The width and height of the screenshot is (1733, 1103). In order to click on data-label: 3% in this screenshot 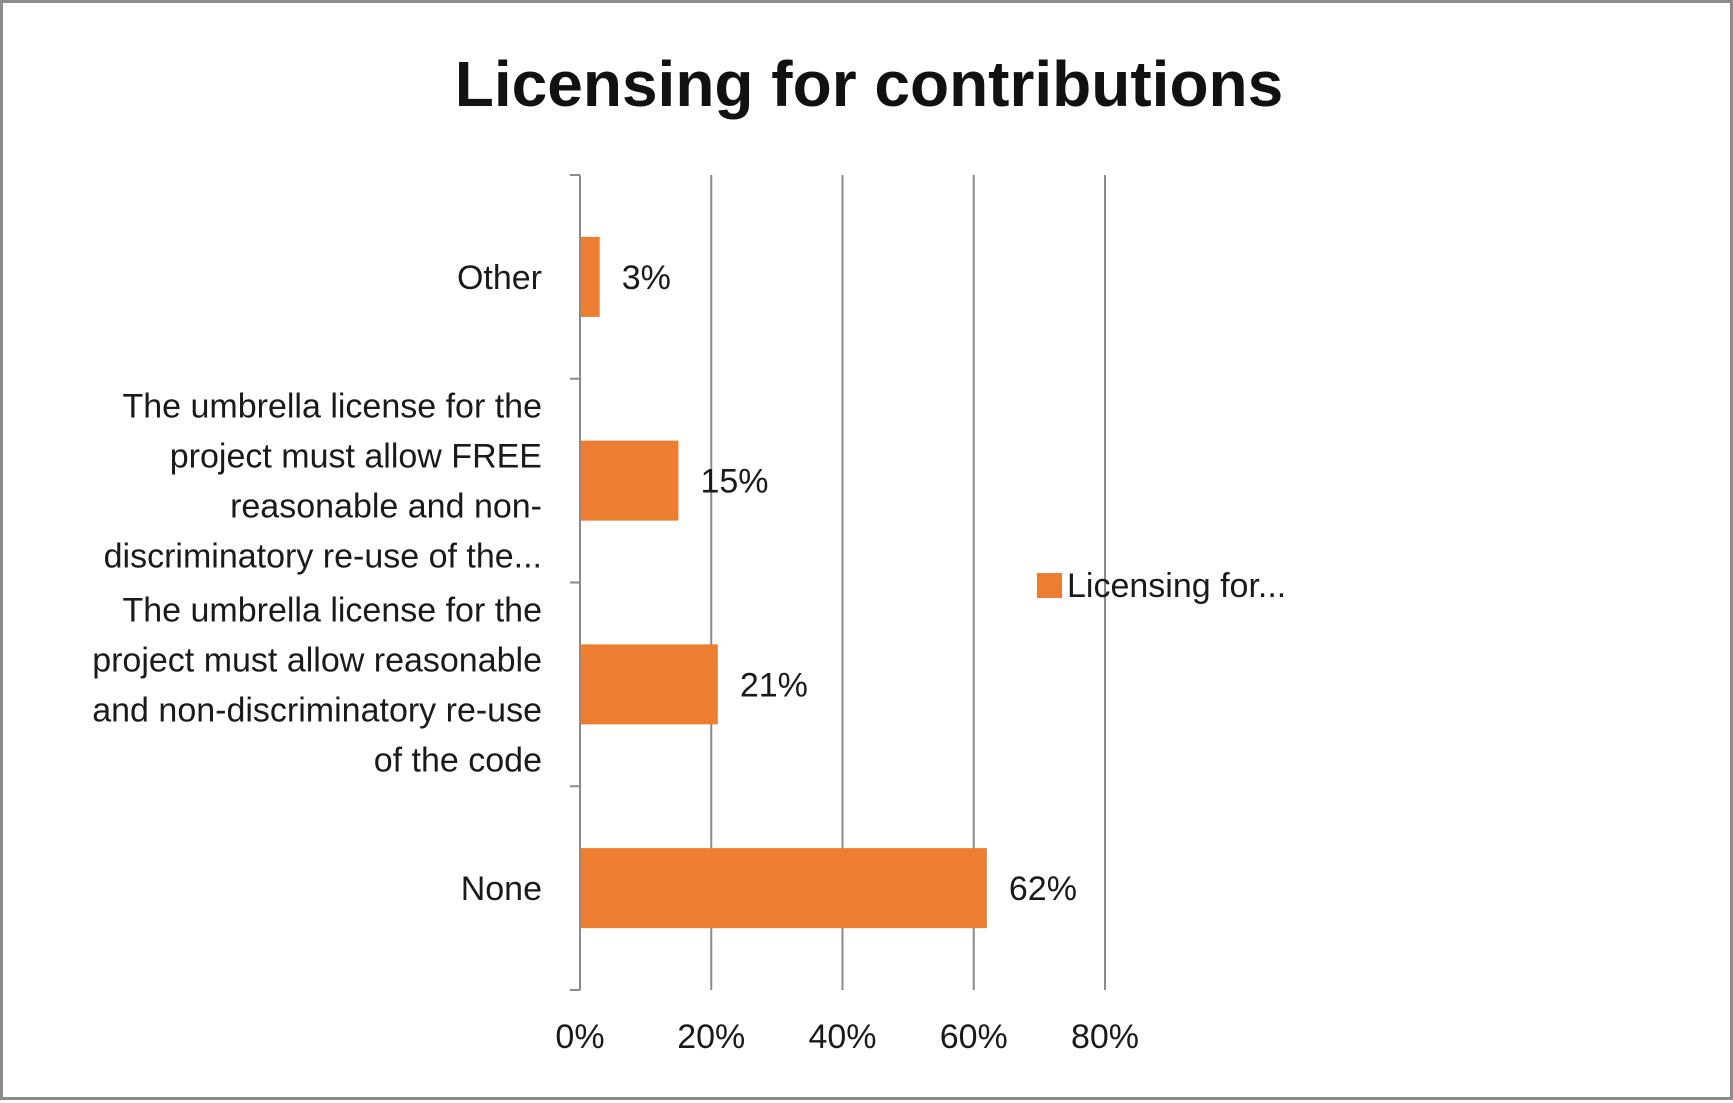, I will do `click(646, 278)`.